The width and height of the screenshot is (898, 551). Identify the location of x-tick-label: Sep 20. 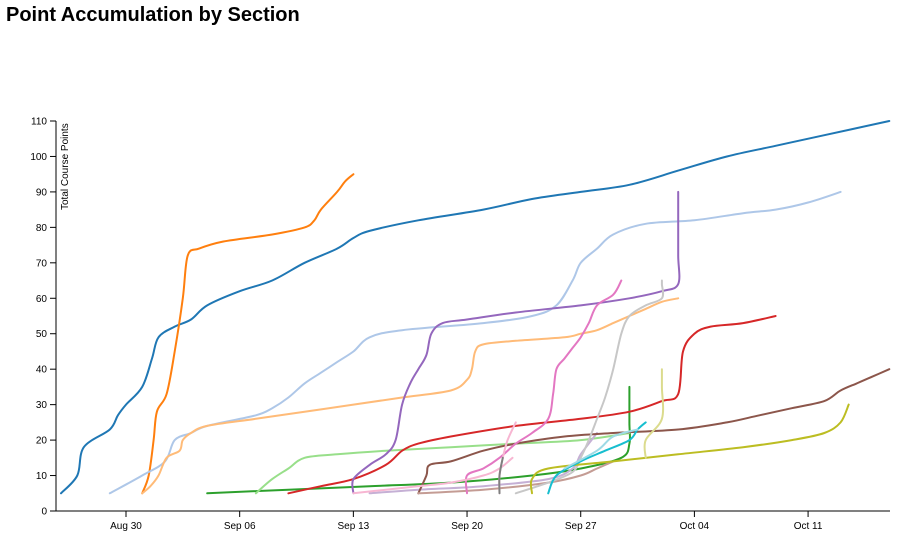
(467, 526).